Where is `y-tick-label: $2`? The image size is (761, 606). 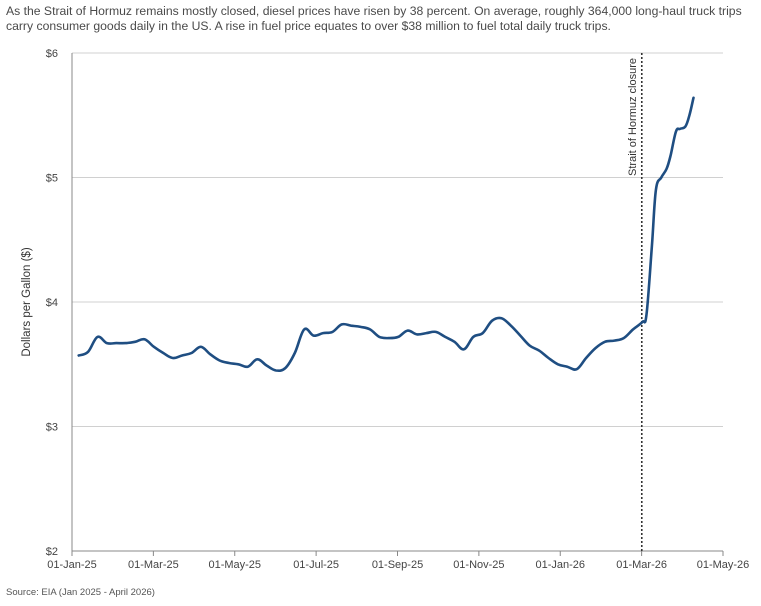 y-tick-label: $2 is located at coordinates (52, 552).